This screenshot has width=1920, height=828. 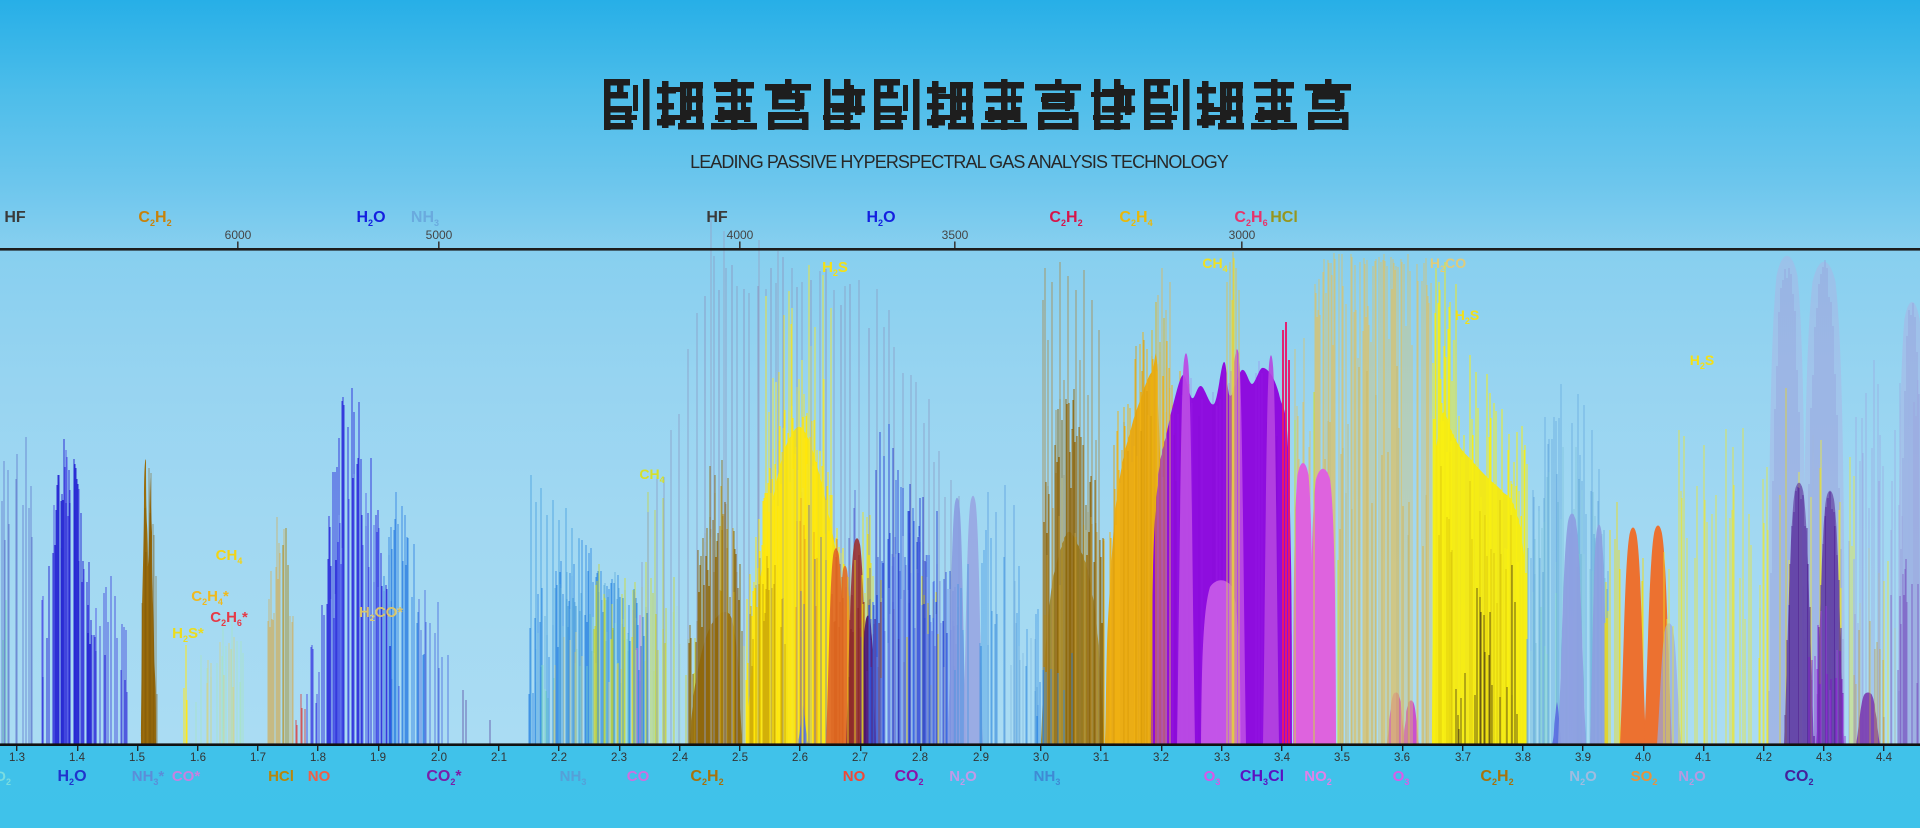 What do you see at coordinates (740, 235) in the screenshot?
I see `svg-text: 4000` at bounding box center [740, 235].